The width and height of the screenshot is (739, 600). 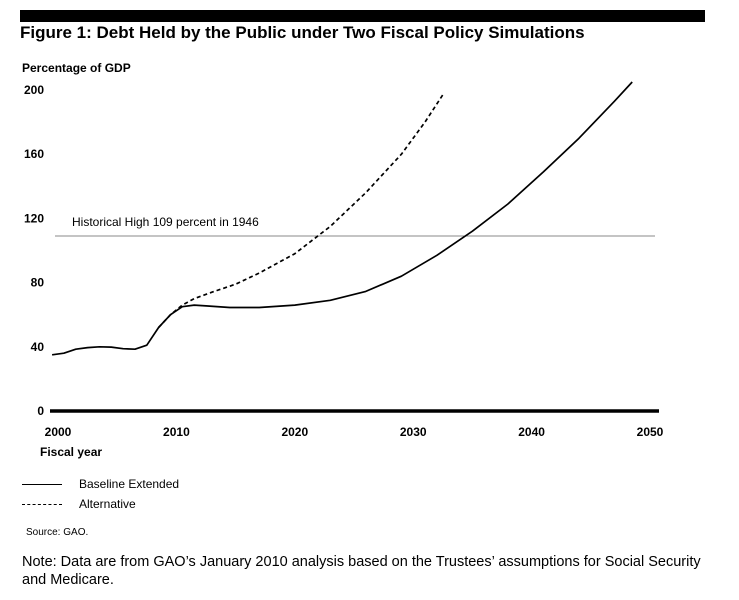 I want to click on legend-item-alternative: Alternative, so click(x=100, y=504).